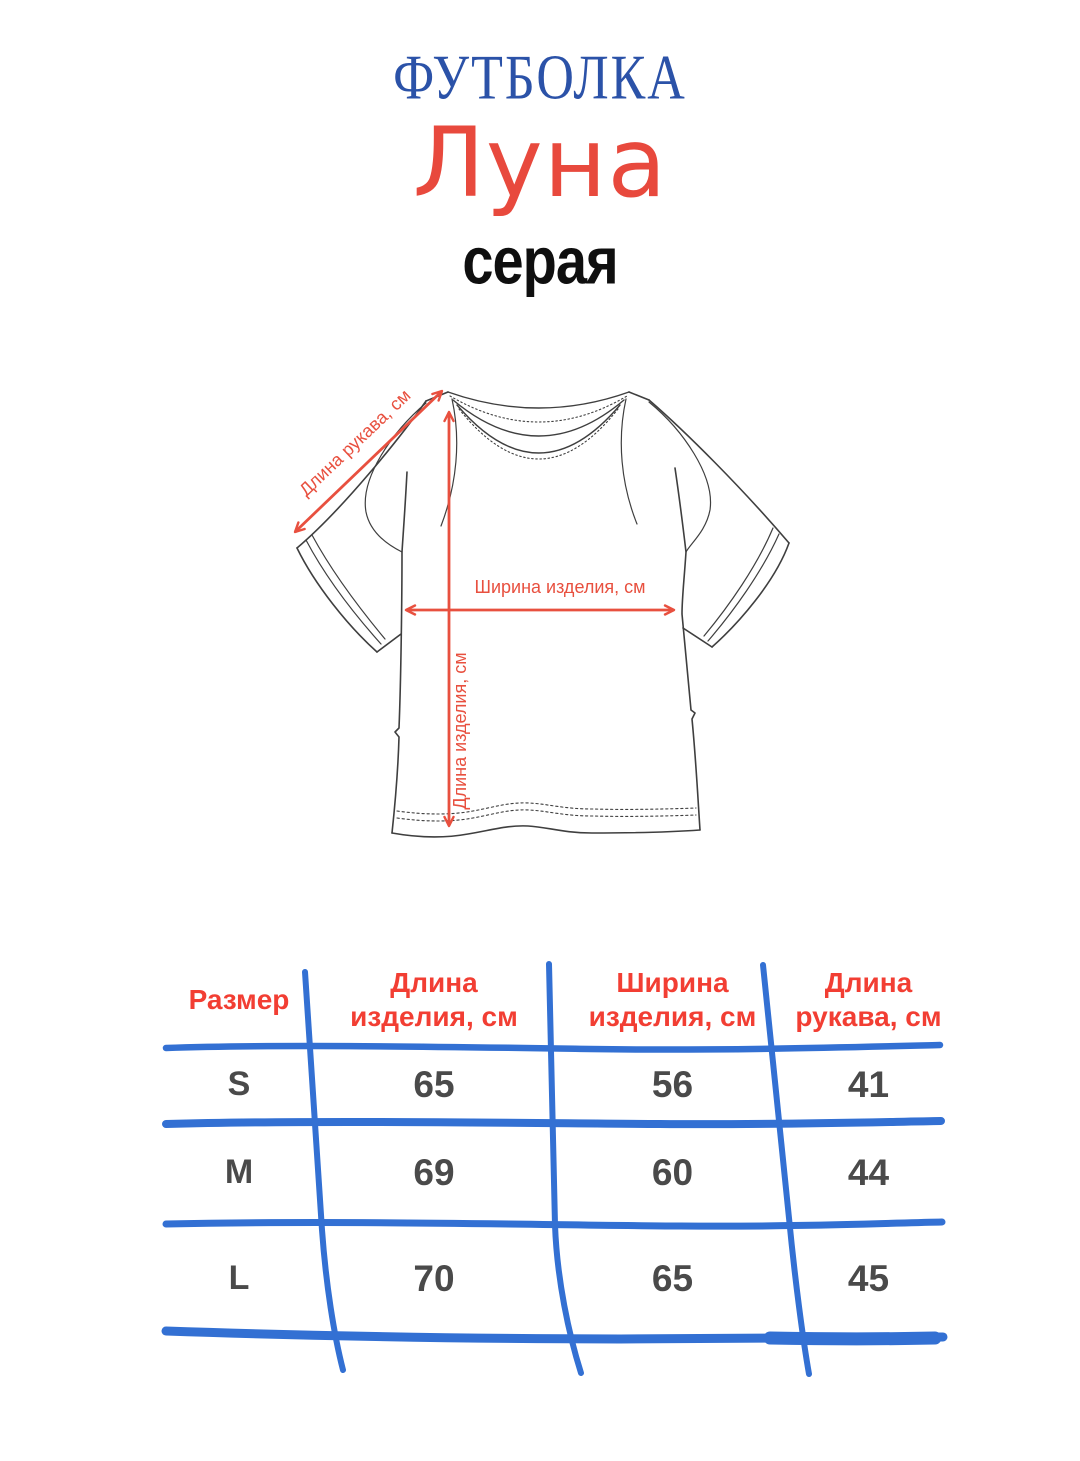  What do you see at coordinates (434, 1278) in the screenshot?
I see `value-l-length: 70` at bounding box center [434, 1278].